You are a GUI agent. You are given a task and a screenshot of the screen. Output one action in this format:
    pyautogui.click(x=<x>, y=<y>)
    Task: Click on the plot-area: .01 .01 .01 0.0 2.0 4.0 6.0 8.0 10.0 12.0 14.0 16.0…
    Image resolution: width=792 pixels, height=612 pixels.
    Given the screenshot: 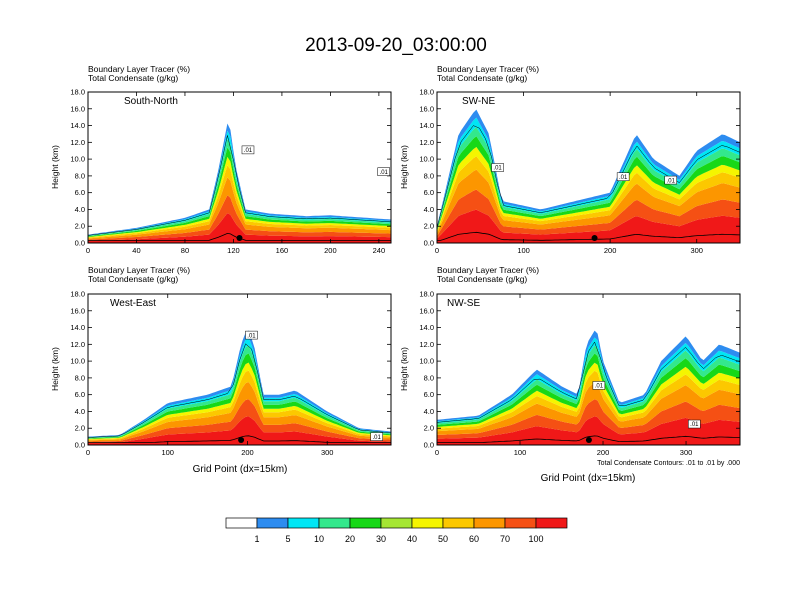 What is the action you would take?
    pyautogui.click(x=580, y=171)
    